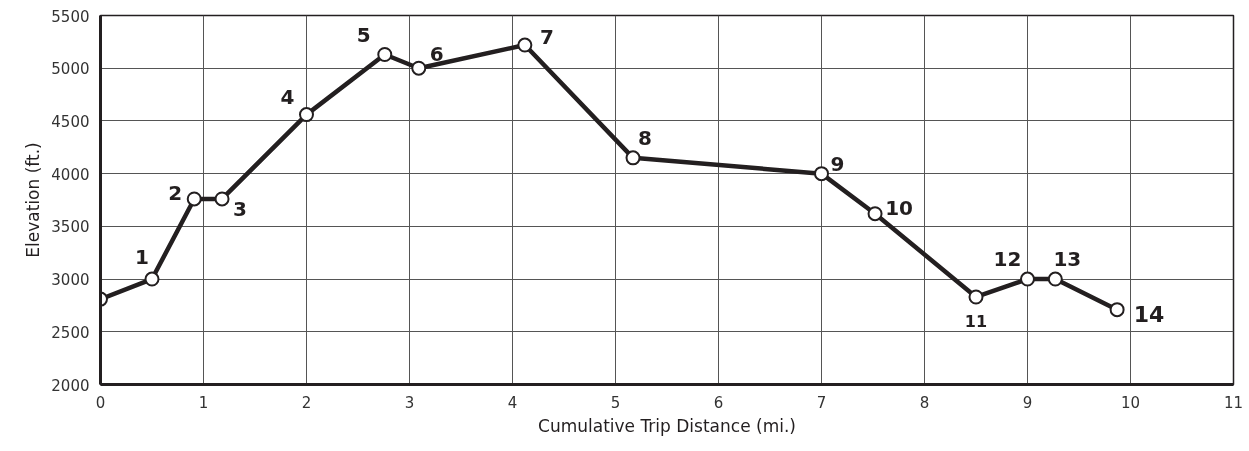 The height and width of the screenshot is (451, 1249). What do you see at coordinates (363, 34) in the screenshot?
I see `annotation: 5` at bounding box center [363, 34].